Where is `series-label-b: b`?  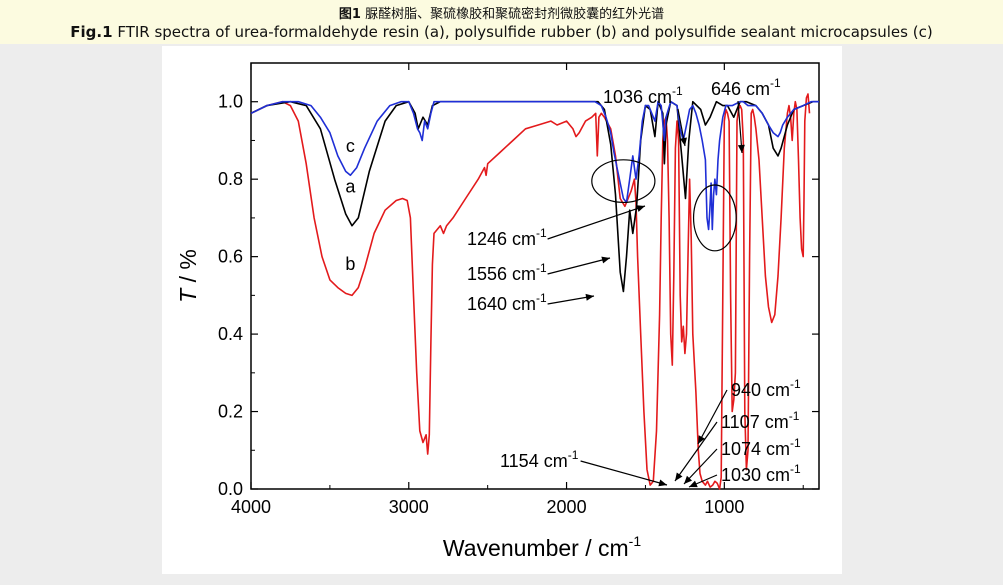
series-label-b: b is located at coordinates (350, 264).